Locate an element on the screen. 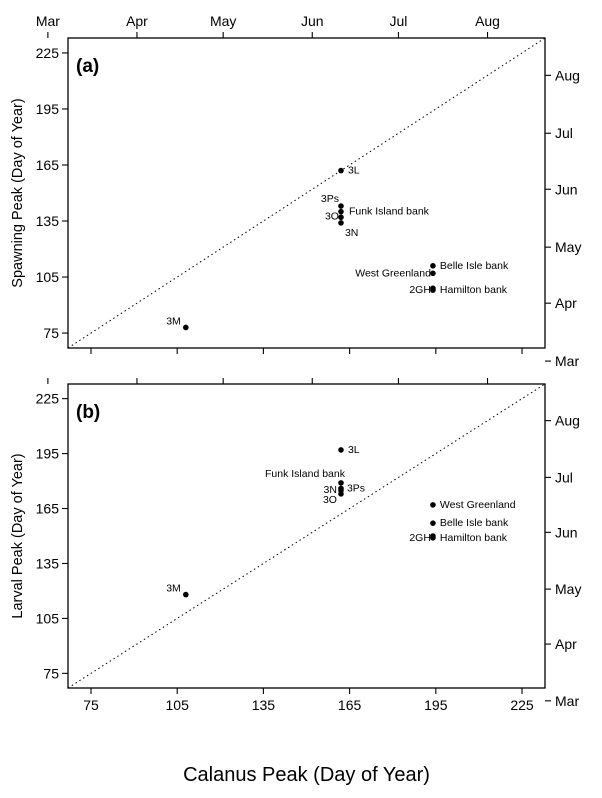 This screenshot has width=602, height=798. panel-a-month-label-top: Aug is located at coordinates (487, 21).